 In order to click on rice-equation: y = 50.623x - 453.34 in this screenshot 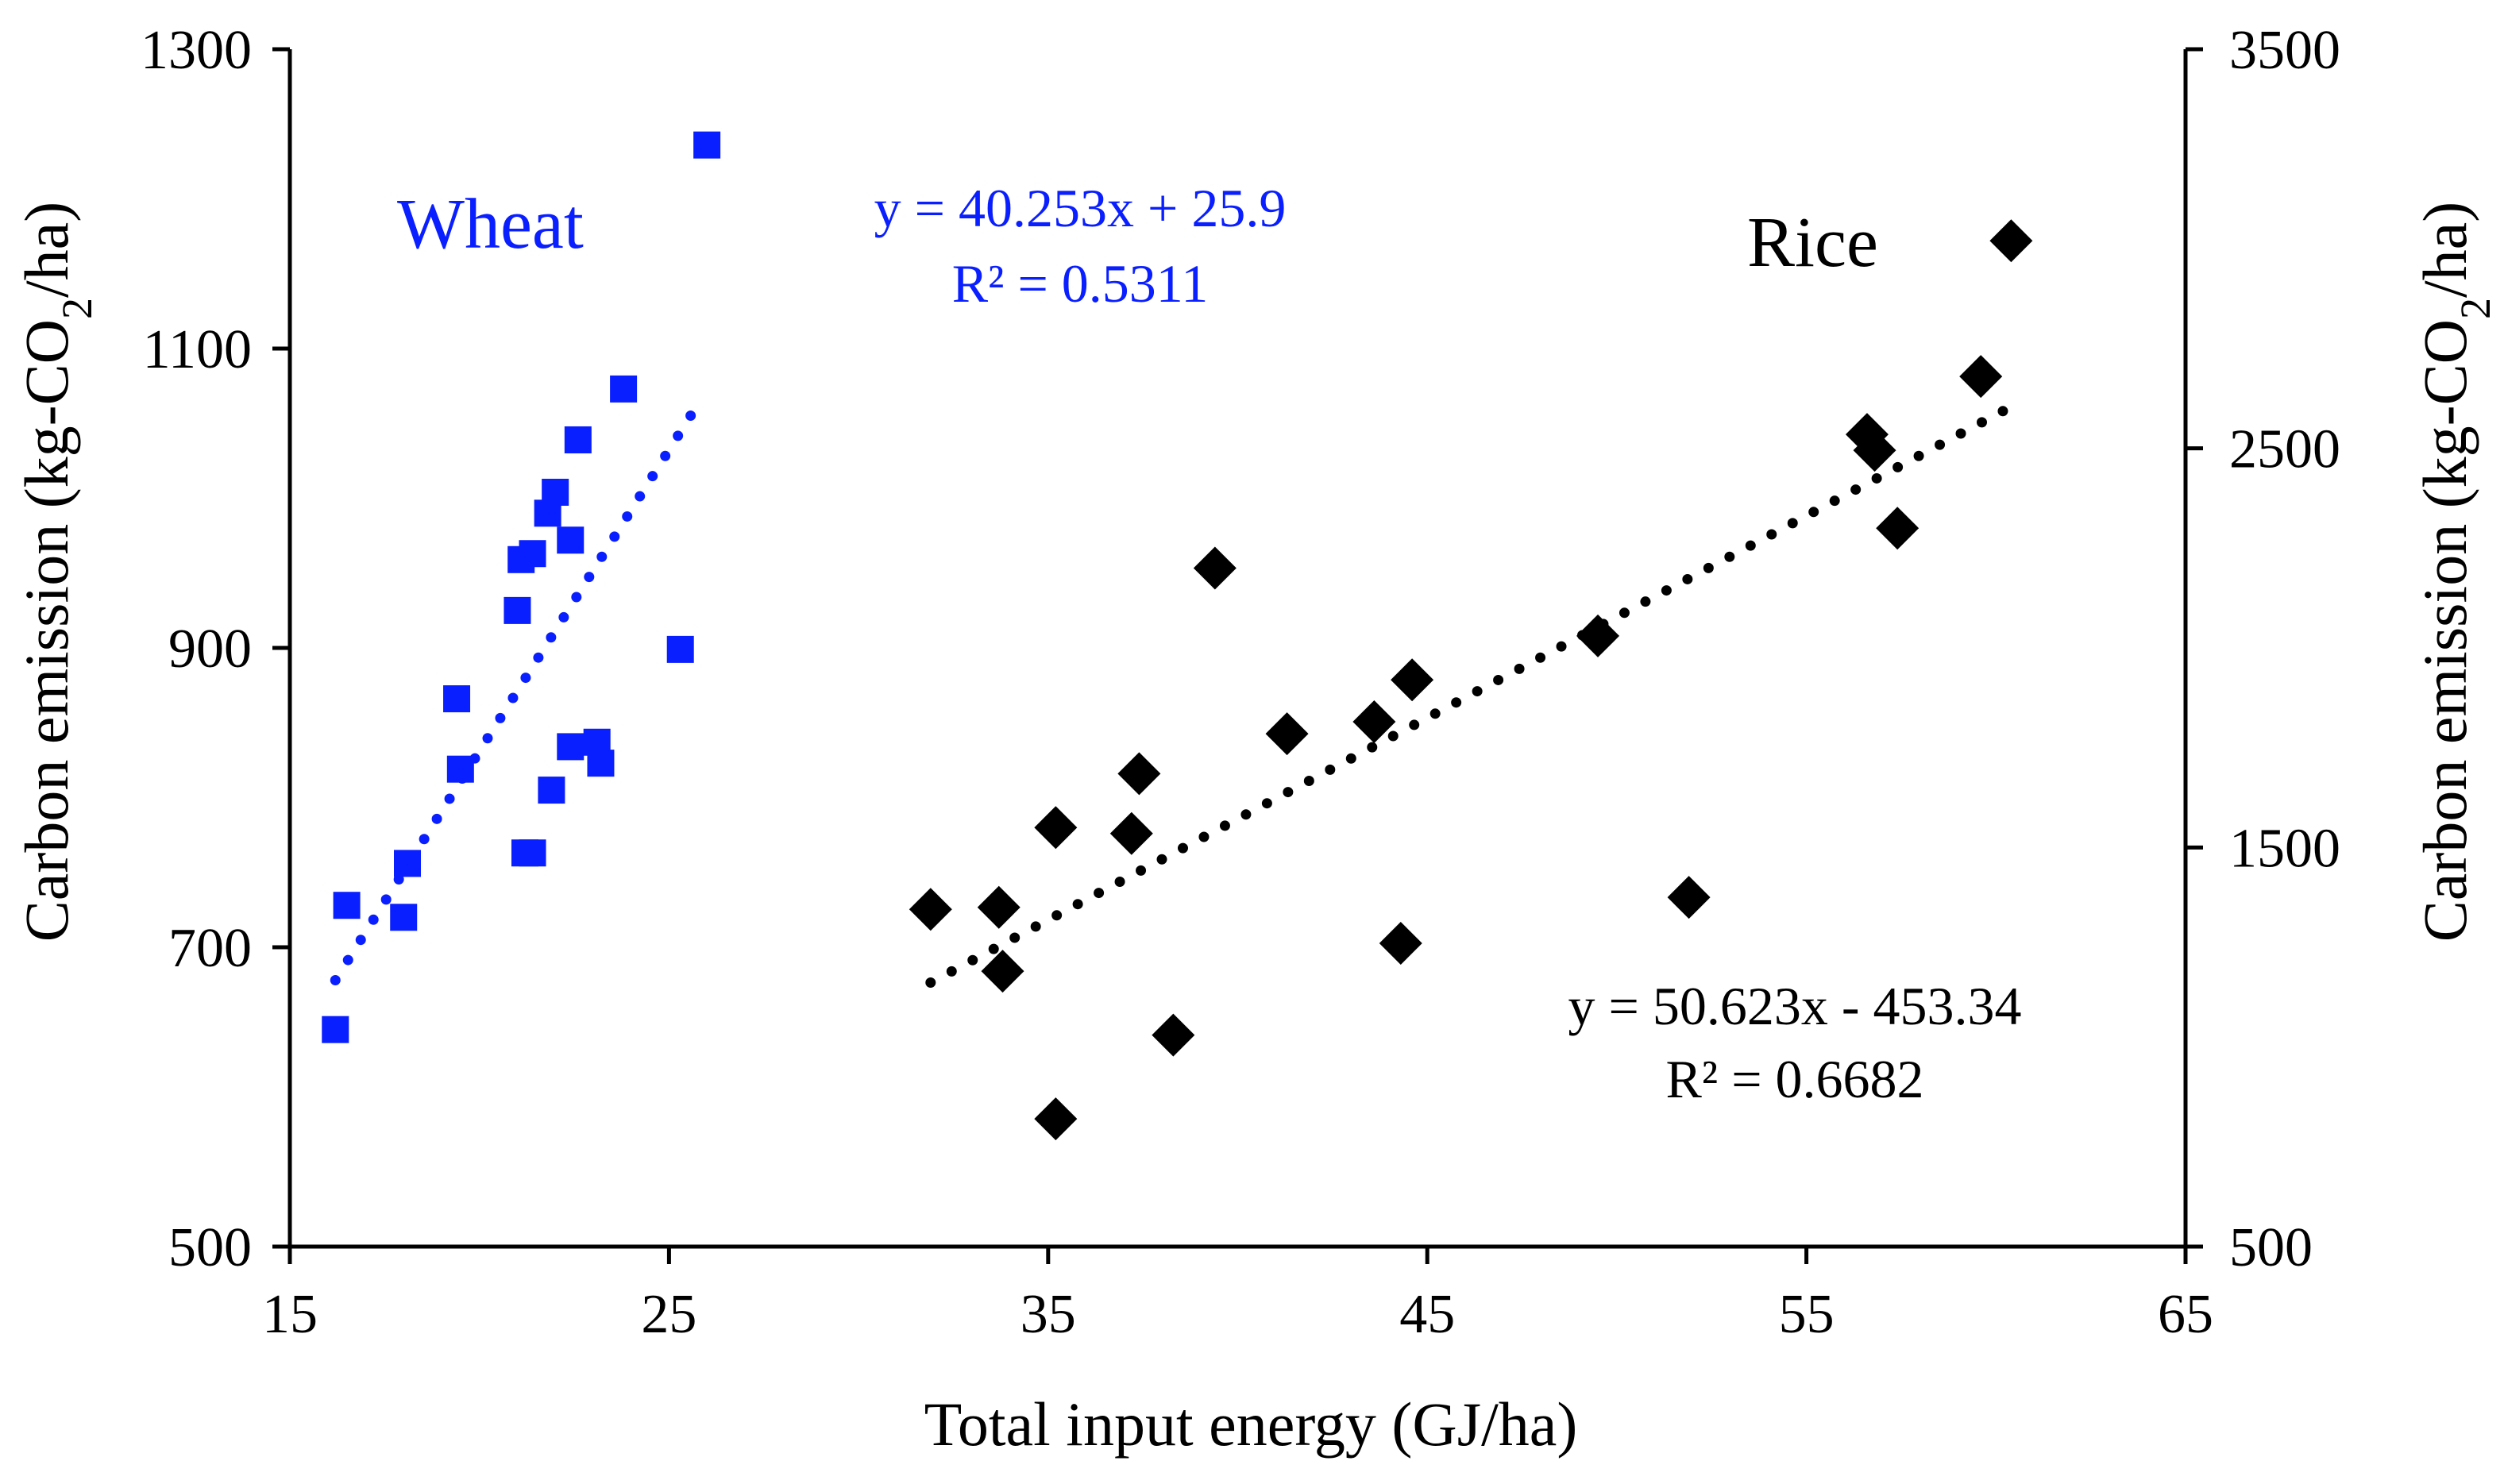, I will do `click(1795, 1006)`.